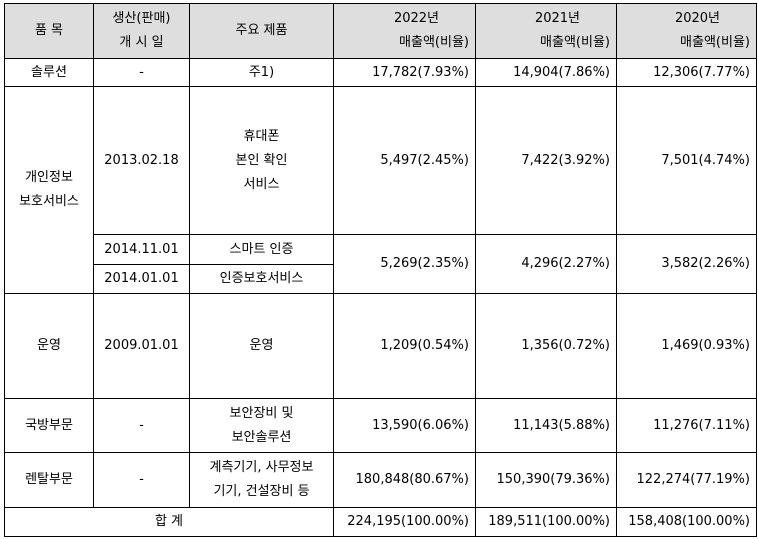  I want to click on header-2021: 2021년 매출액(비율), so click(546, 31).